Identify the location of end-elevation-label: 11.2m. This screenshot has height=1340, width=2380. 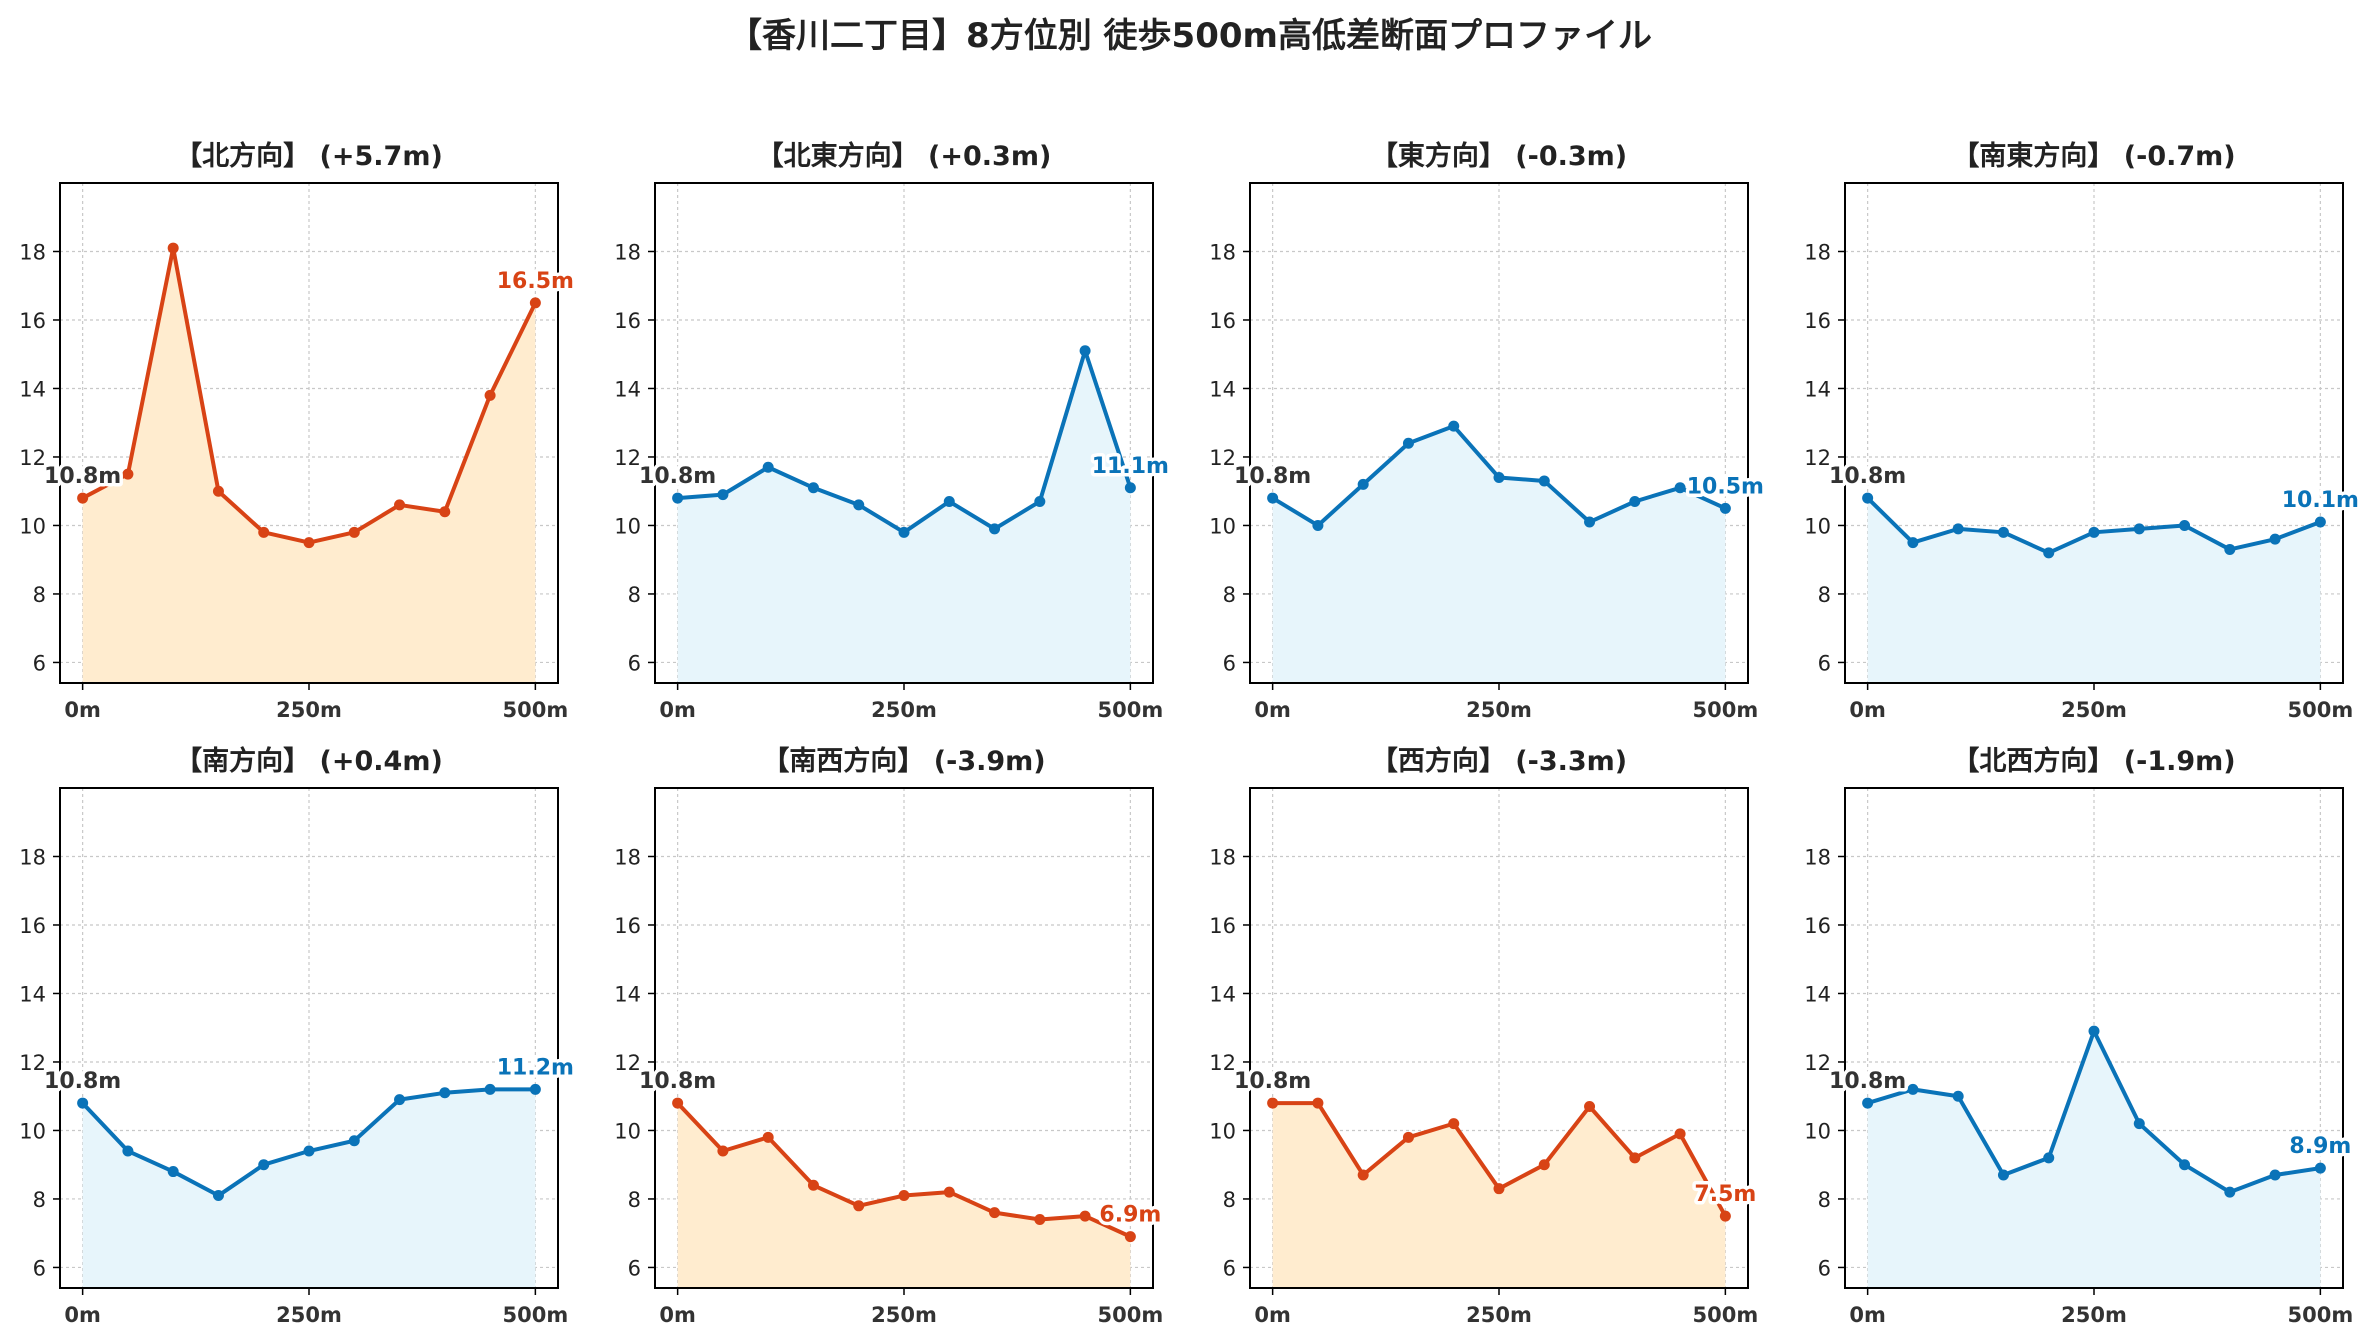
(535, 1067).